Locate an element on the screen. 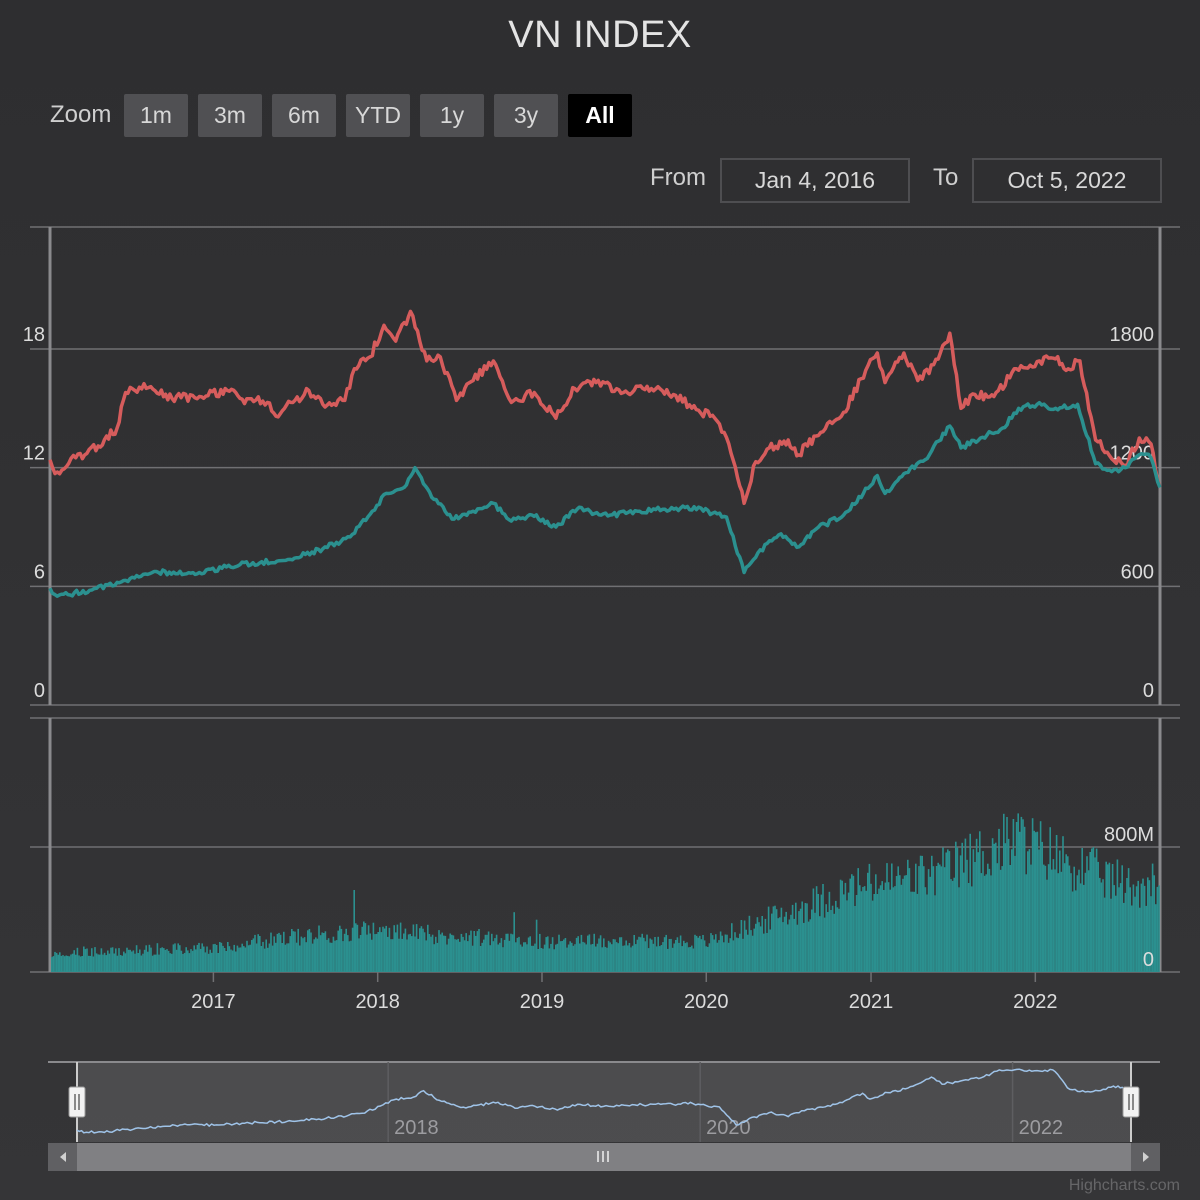  left-axis-tick-label: 0 is located at coordinates (39, 691).